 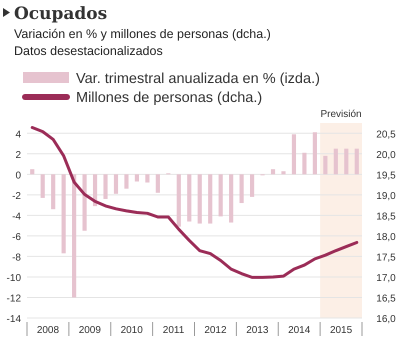 What do you see at coordinates (386, 196) in the screenshot?
I see `y2-tick-label: 19,0` at bounding box center [386, 196].